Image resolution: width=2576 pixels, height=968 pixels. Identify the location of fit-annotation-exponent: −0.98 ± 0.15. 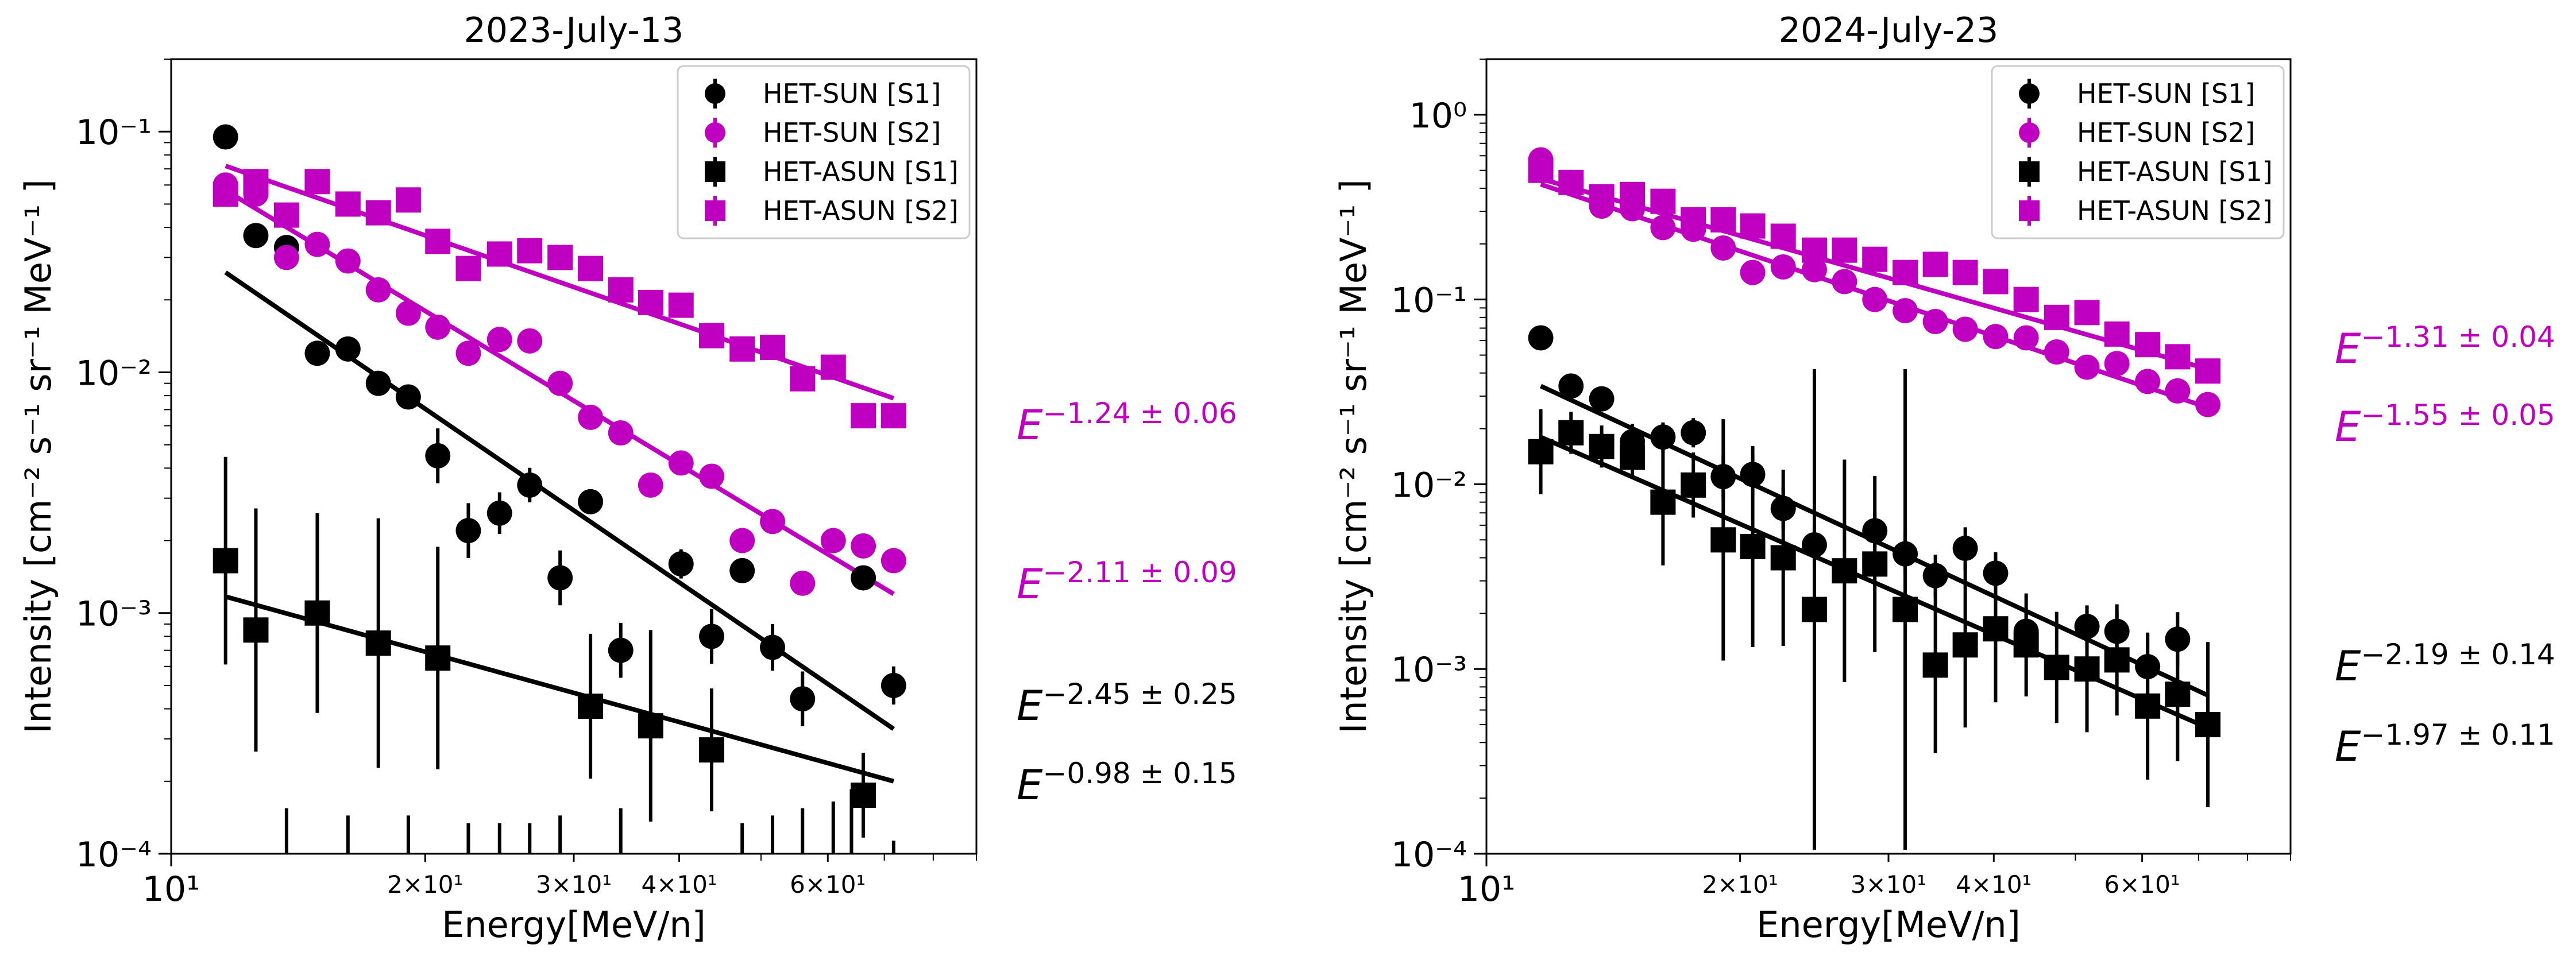
(1140, 773).